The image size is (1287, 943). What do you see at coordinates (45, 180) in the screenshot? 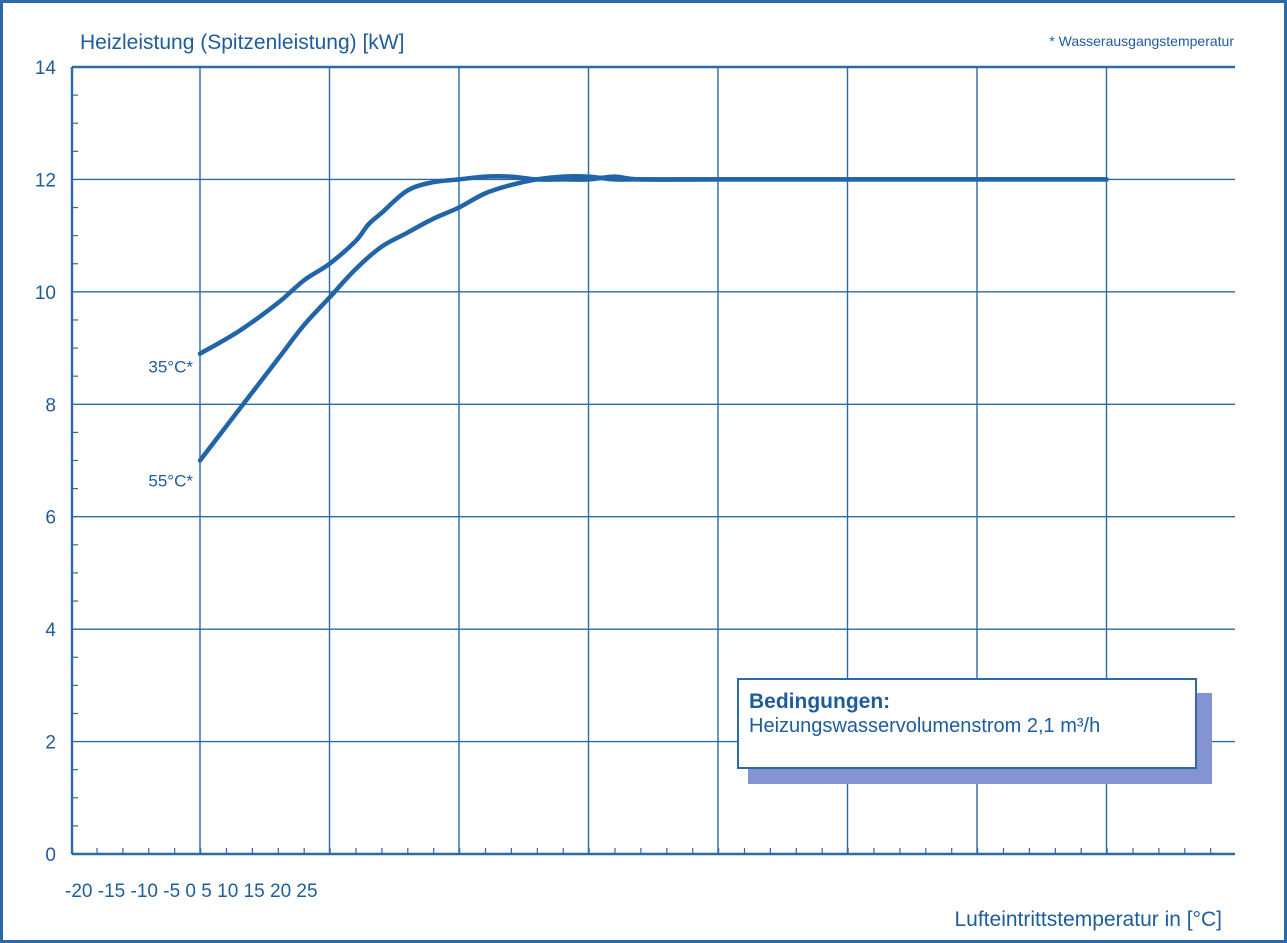
I see `y-tick-label: 12` at bounding box center [45, 180].